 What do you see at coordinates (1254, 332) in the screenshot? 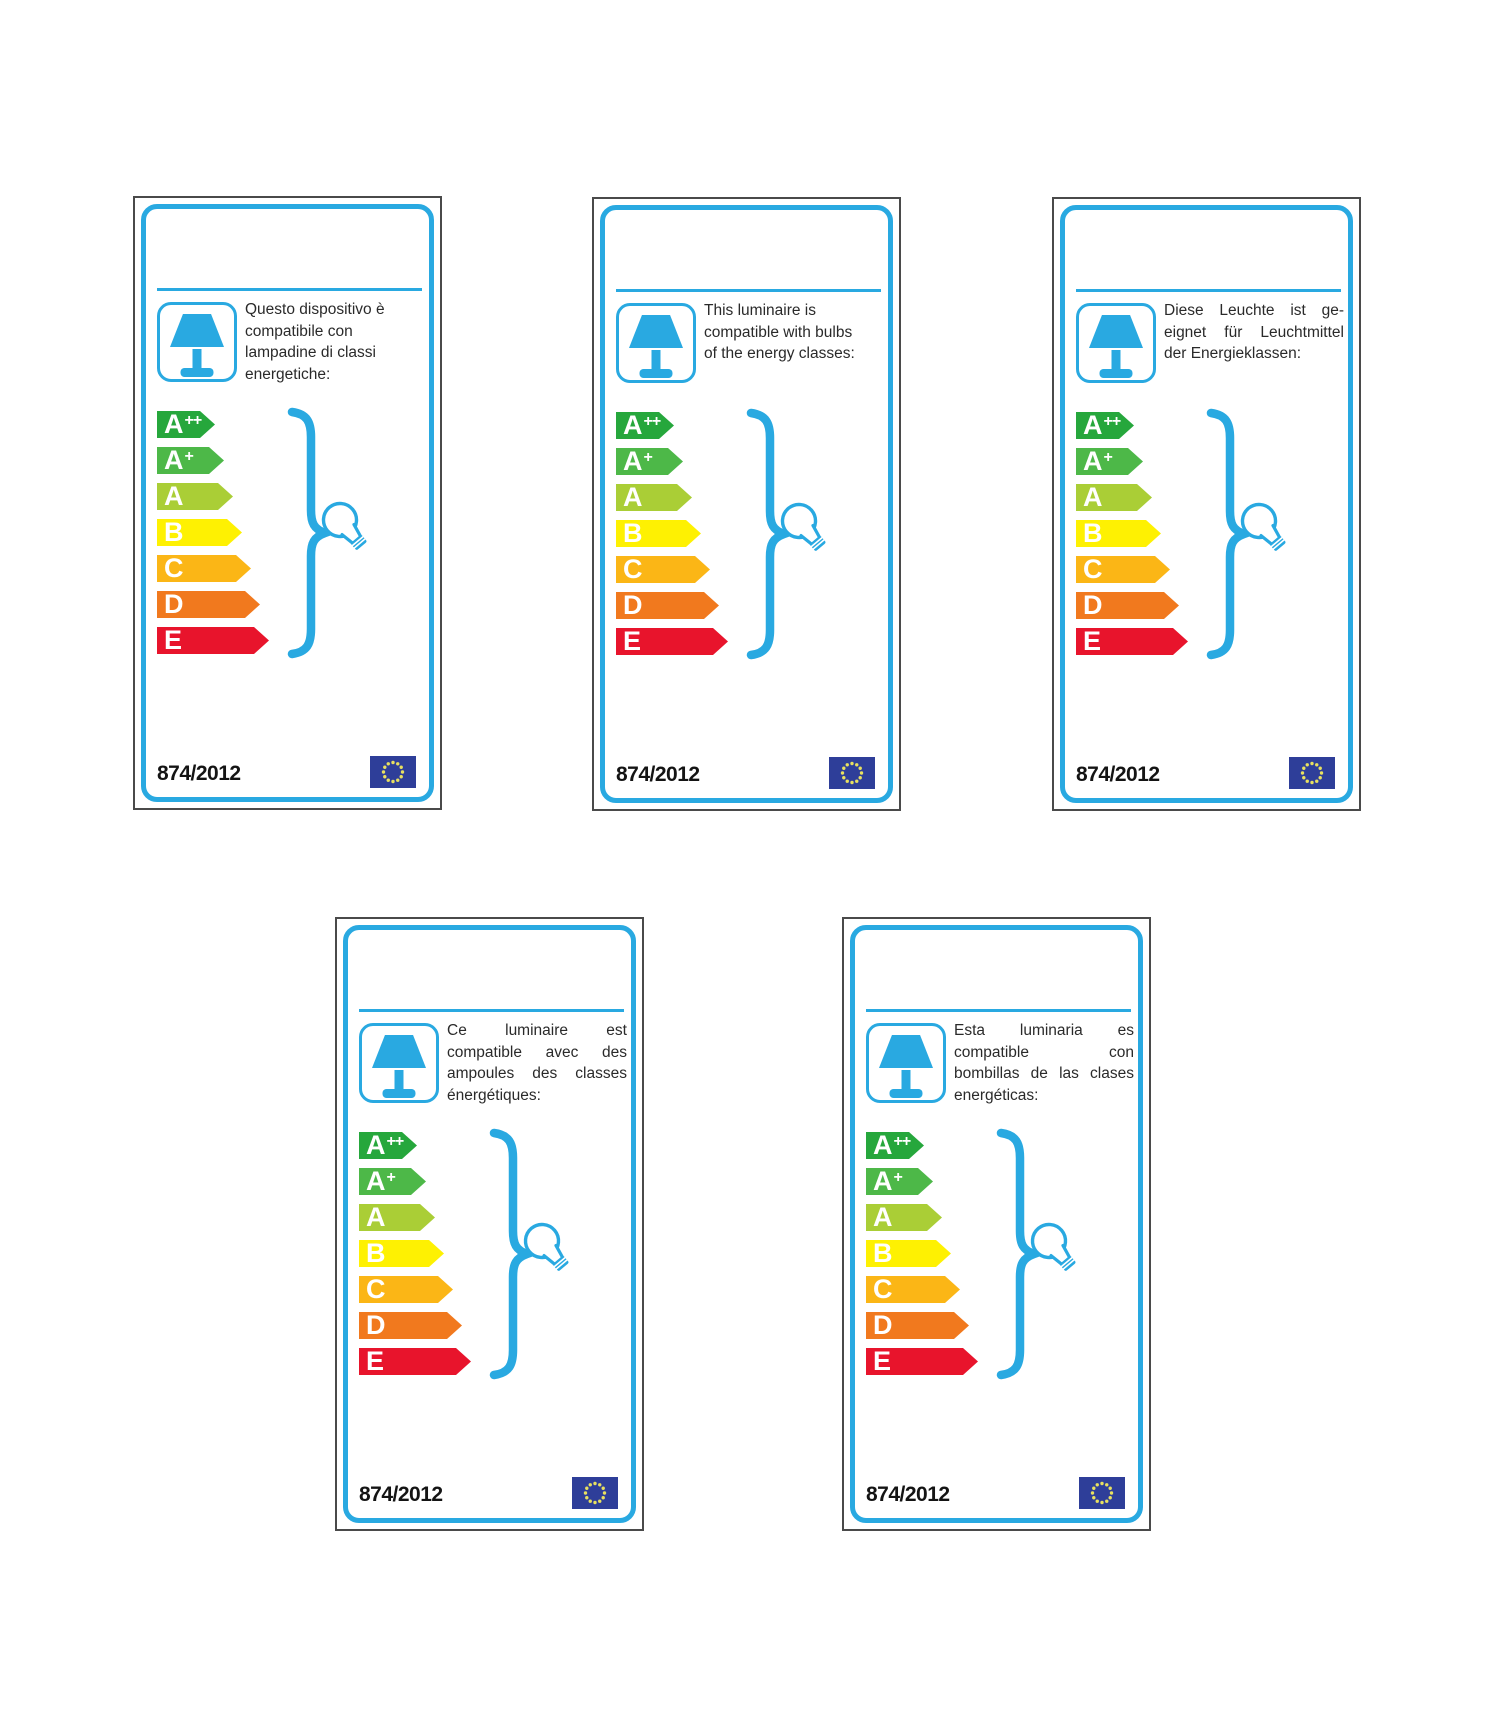
I see `text-line: eignet für Leuchtmittel` at bounding box center [1254, 332].